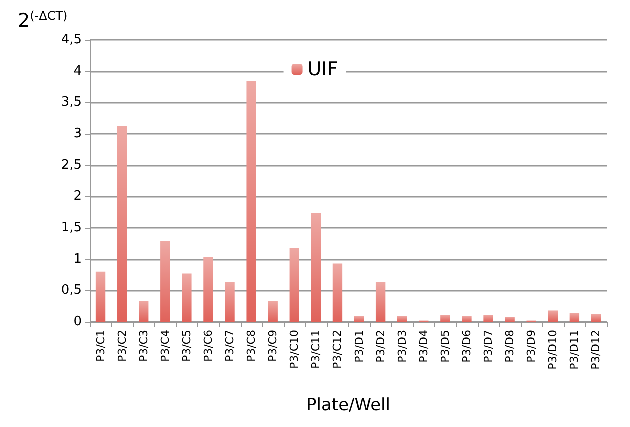 Image resolution: width=630 pixels, height=427 pixels. Describe the element at coordinates (273, 346) in the screenshot. I see `x-tick-label: P3/C9` at that location.